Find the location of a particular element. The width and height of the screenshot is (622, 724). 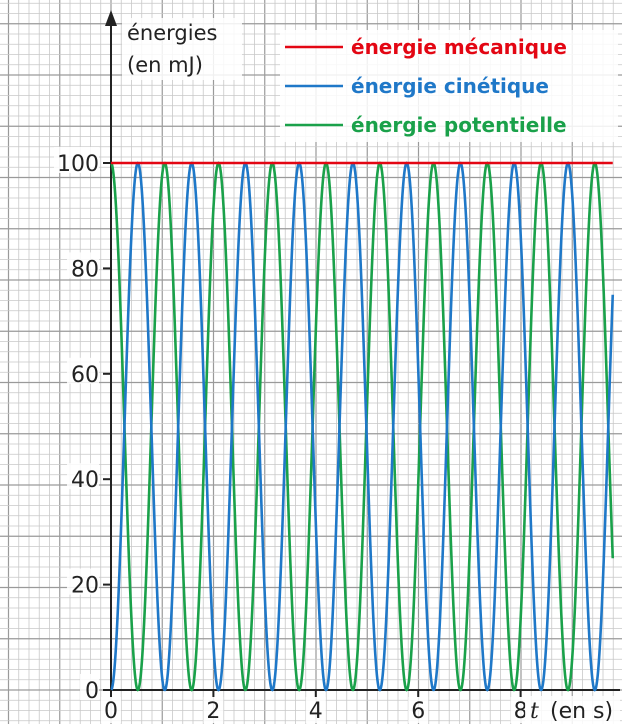

x-tick-label: 4 is located at coordinates (316, 711).